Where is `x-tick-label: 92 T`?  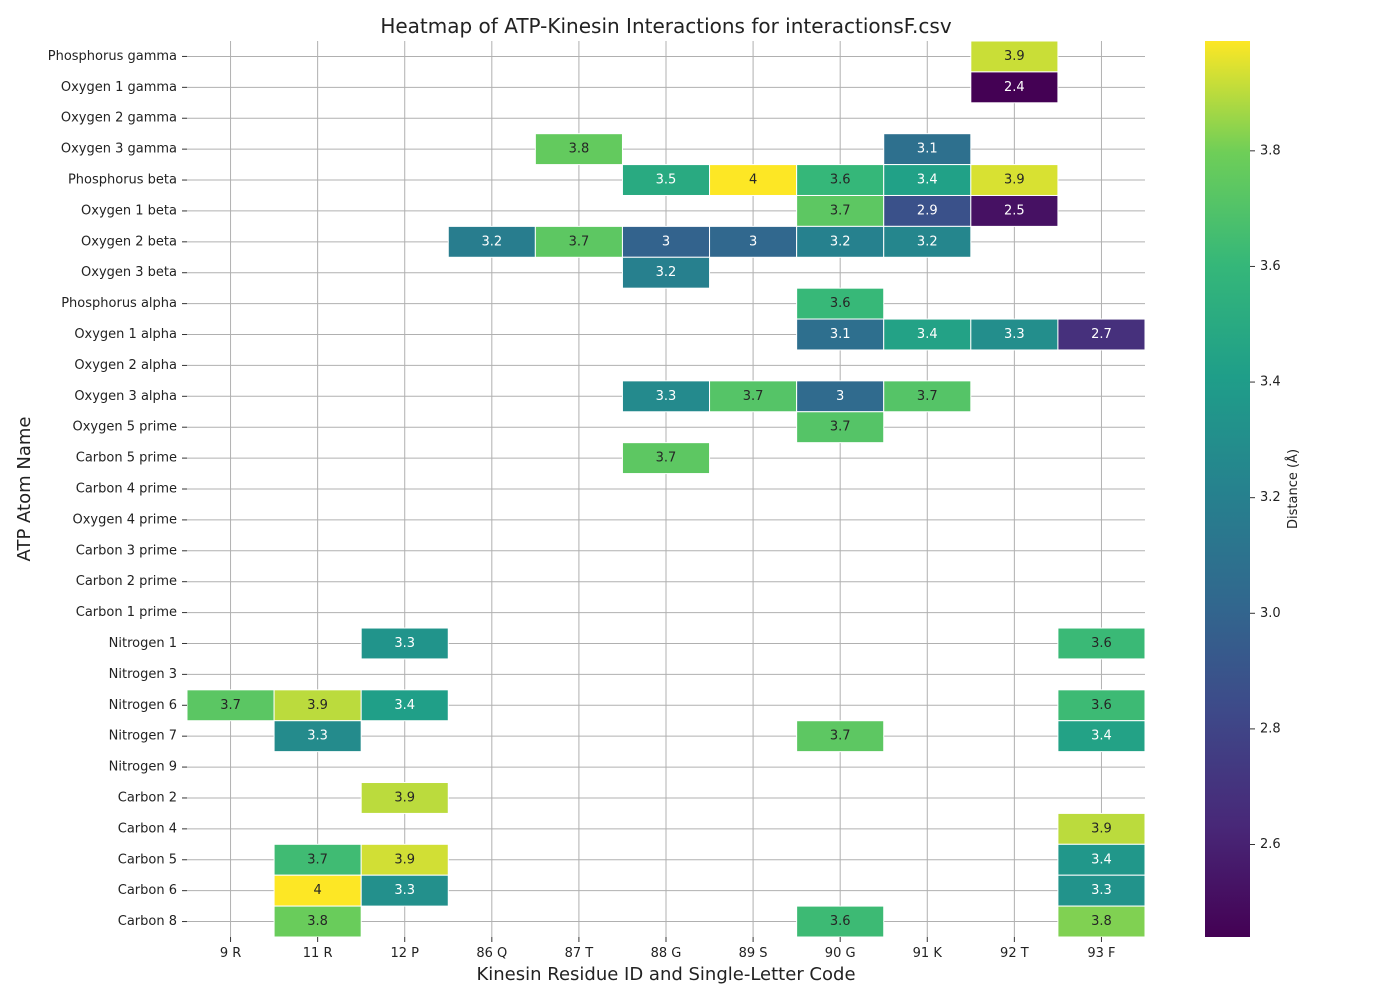 x-tick-label: 92 T is located at coordinates (1014, 953).